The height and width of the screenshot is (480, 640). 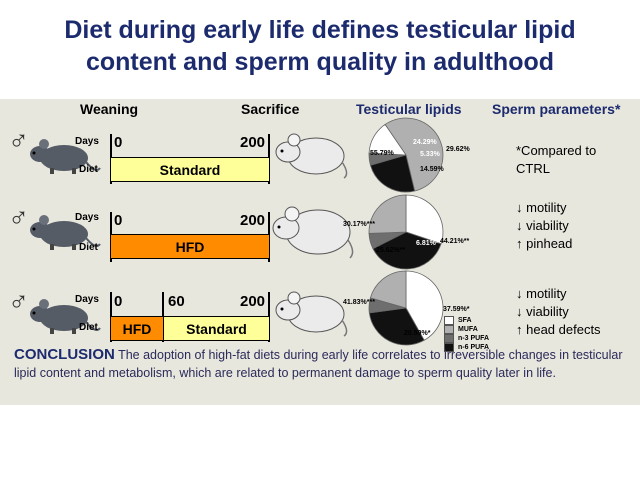 I want to click on pie-label: 14.59%, so click(x=432, y=169).